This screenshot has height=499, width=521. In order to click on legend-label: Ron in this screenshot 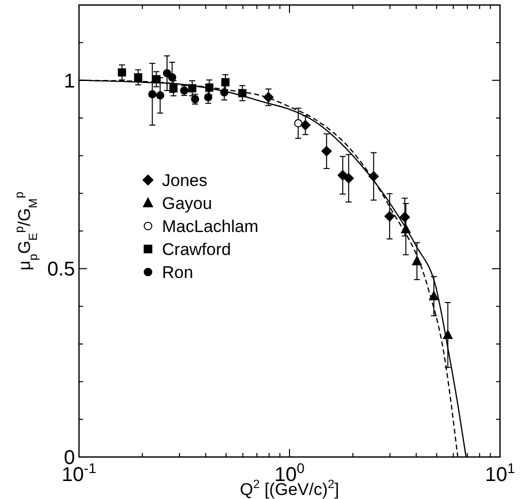, I will do `click(178, 272)`.